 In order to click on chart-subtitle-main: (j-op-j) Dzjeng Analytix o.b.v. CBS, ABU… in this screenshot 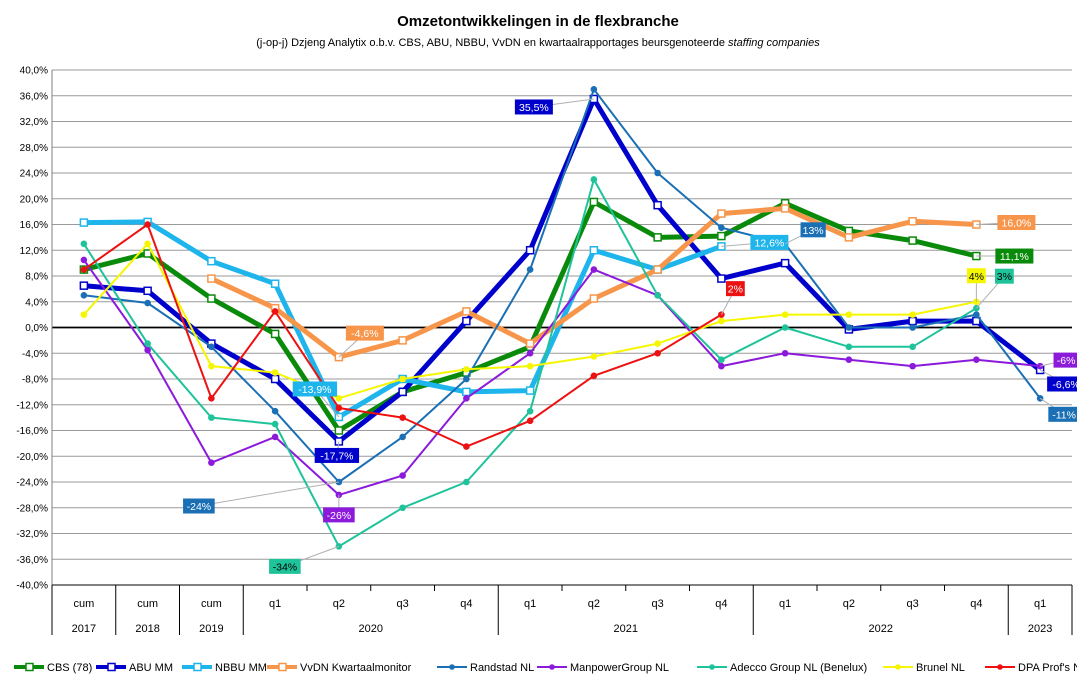, I will do `click(492, 43)`.